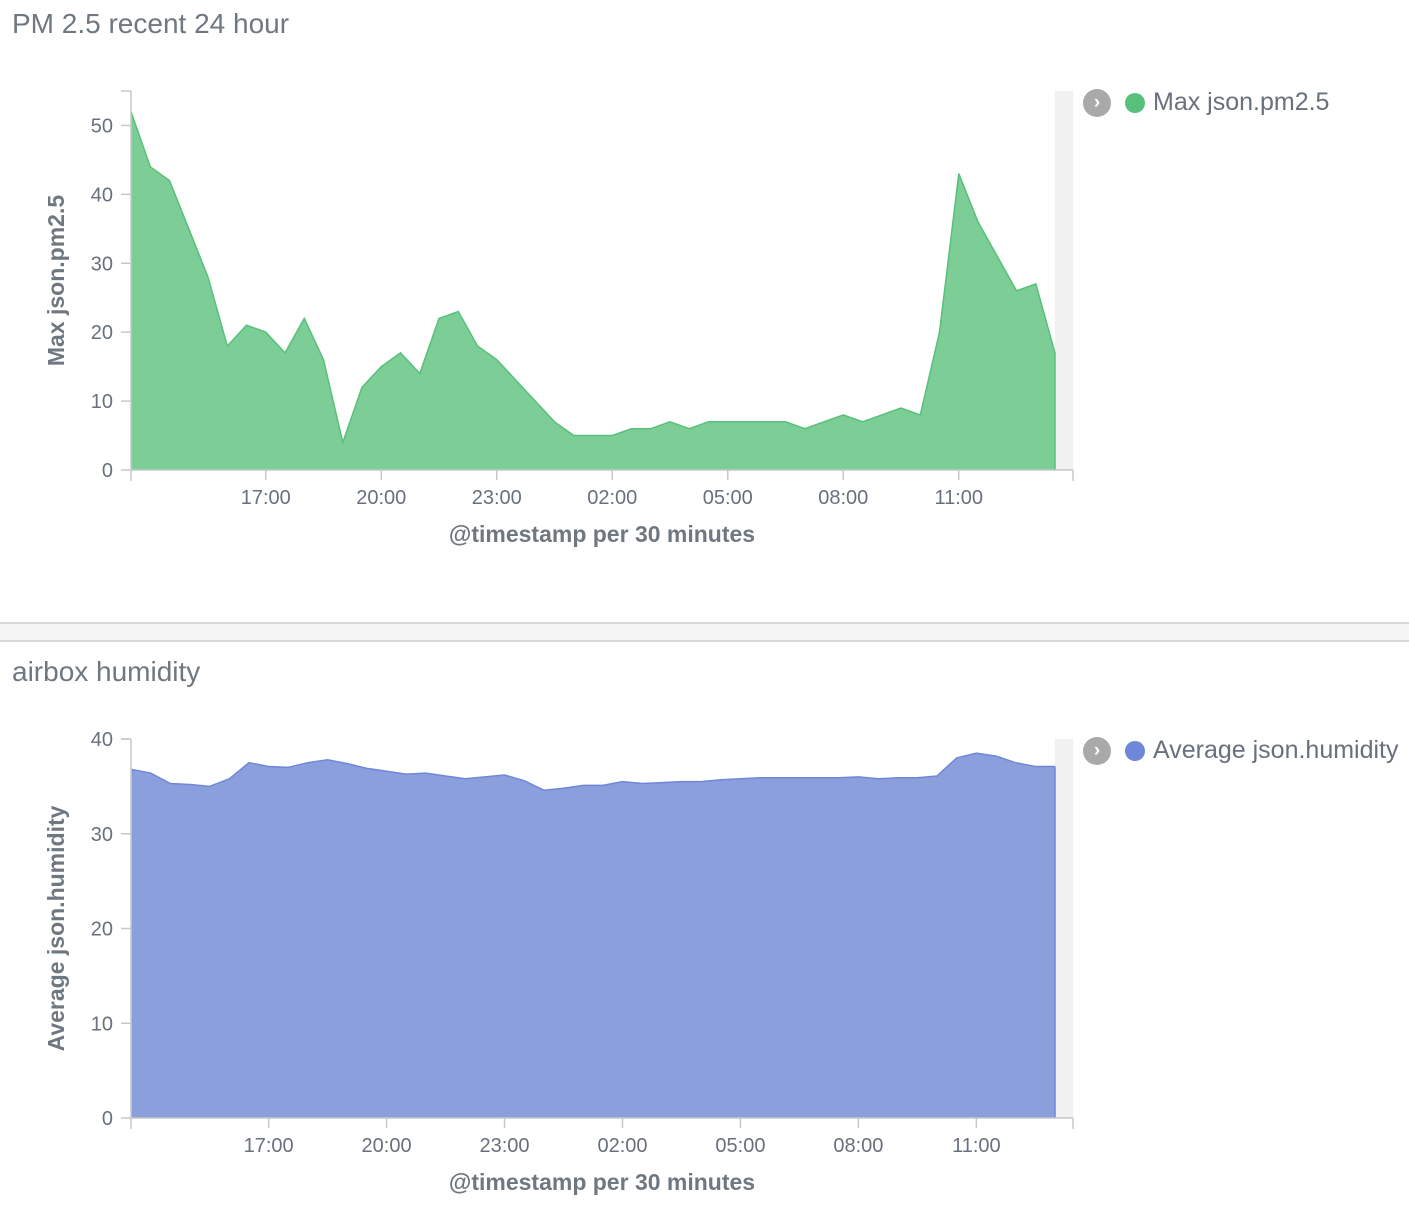 Image resolution: width=1409 pixels, height=1231 pixels. I want to click on legend-label: Average json.humidity, so click(1276, 750).